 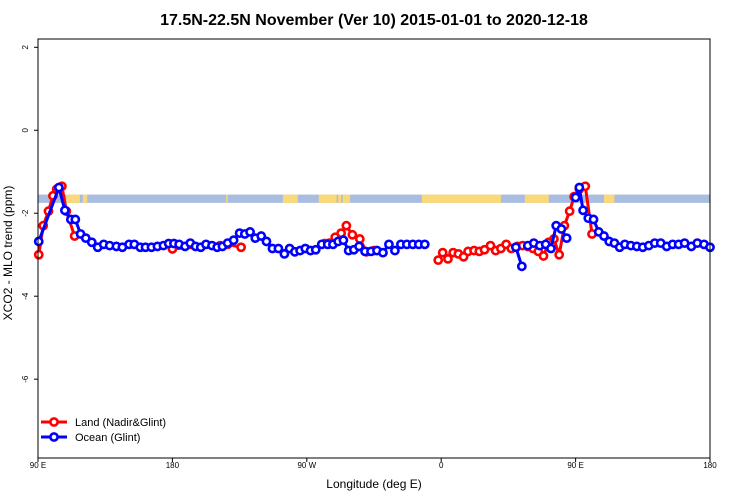 I want to click on y-axis-label: XCO2 - MLO trend (ppm), so click(x=8, y=253).